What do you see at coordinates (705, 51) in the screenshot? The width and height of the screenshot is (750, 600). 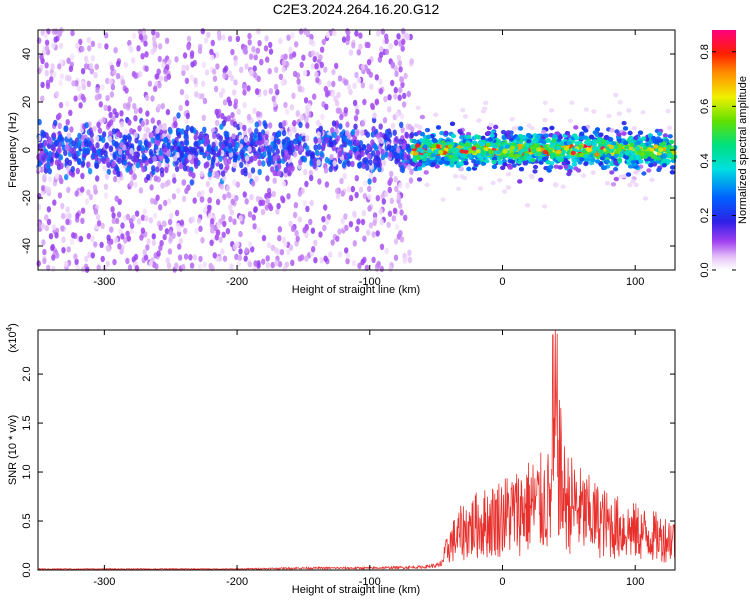 I see `colorbar-tick-label: 0.8` at bounding box center [705, 51].